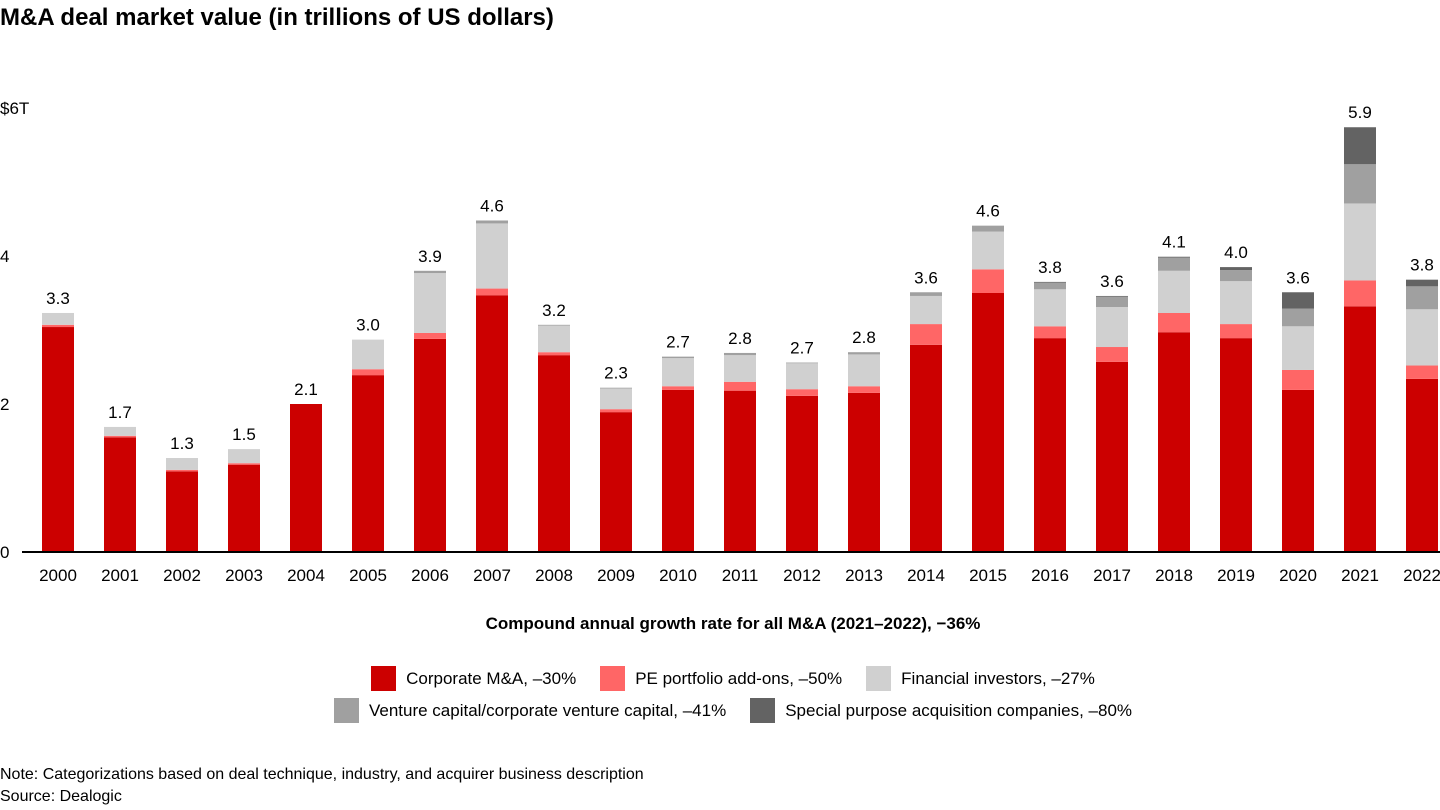 The width and height of the screenshot is (1440, 810). I want to click on x-tick-label: 2020, so click(1298, 575).